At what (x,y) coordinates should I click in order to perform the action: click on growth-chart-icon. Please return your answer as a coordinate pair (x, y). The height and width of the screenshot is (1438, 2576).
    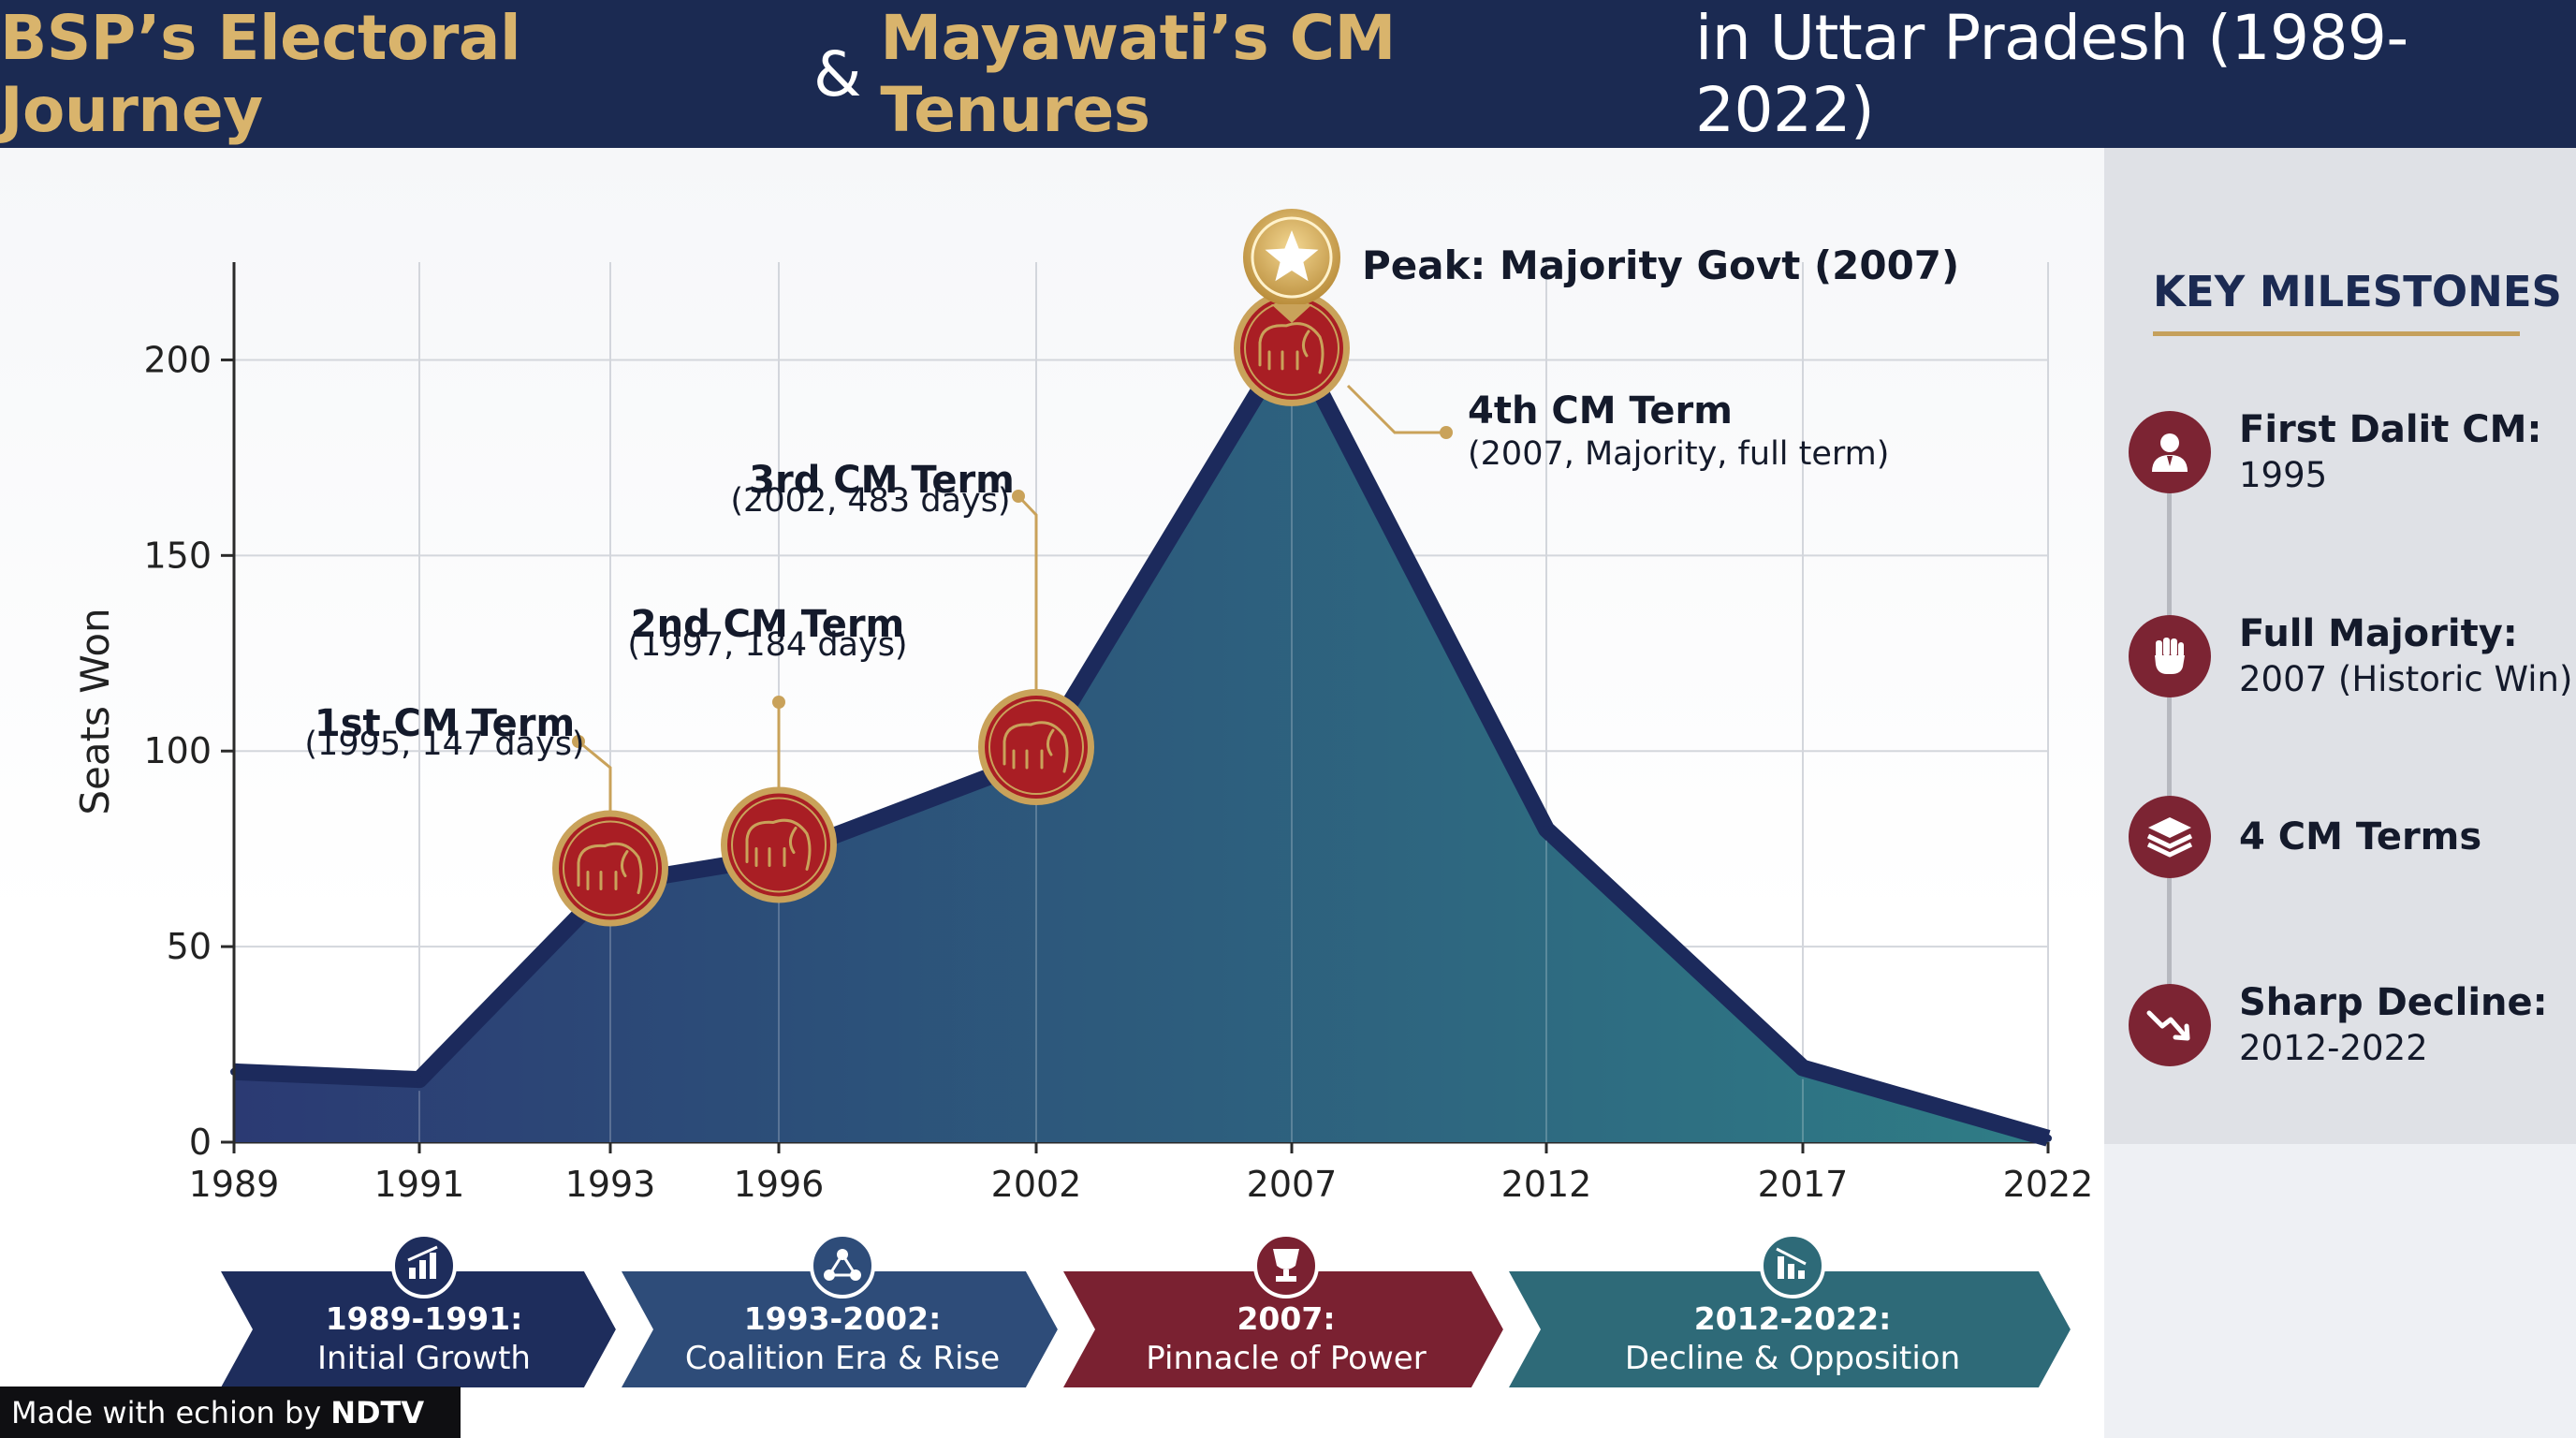
    Looking at the image, I should click on (424, 1266).